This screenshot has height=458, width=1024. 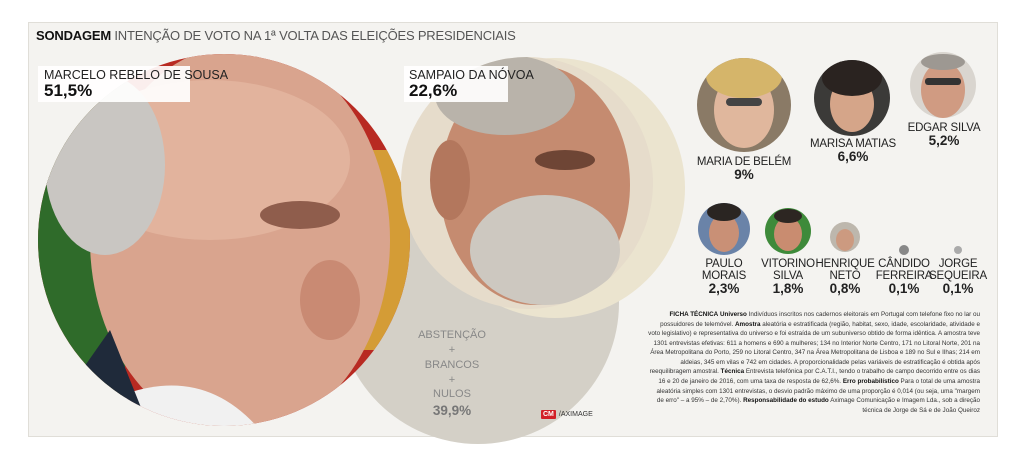 What do you see at coordinates (724, 264) in the screenshot?
I see `name-paulo-morais-1: PAULO` at bounding box center [724, 264].